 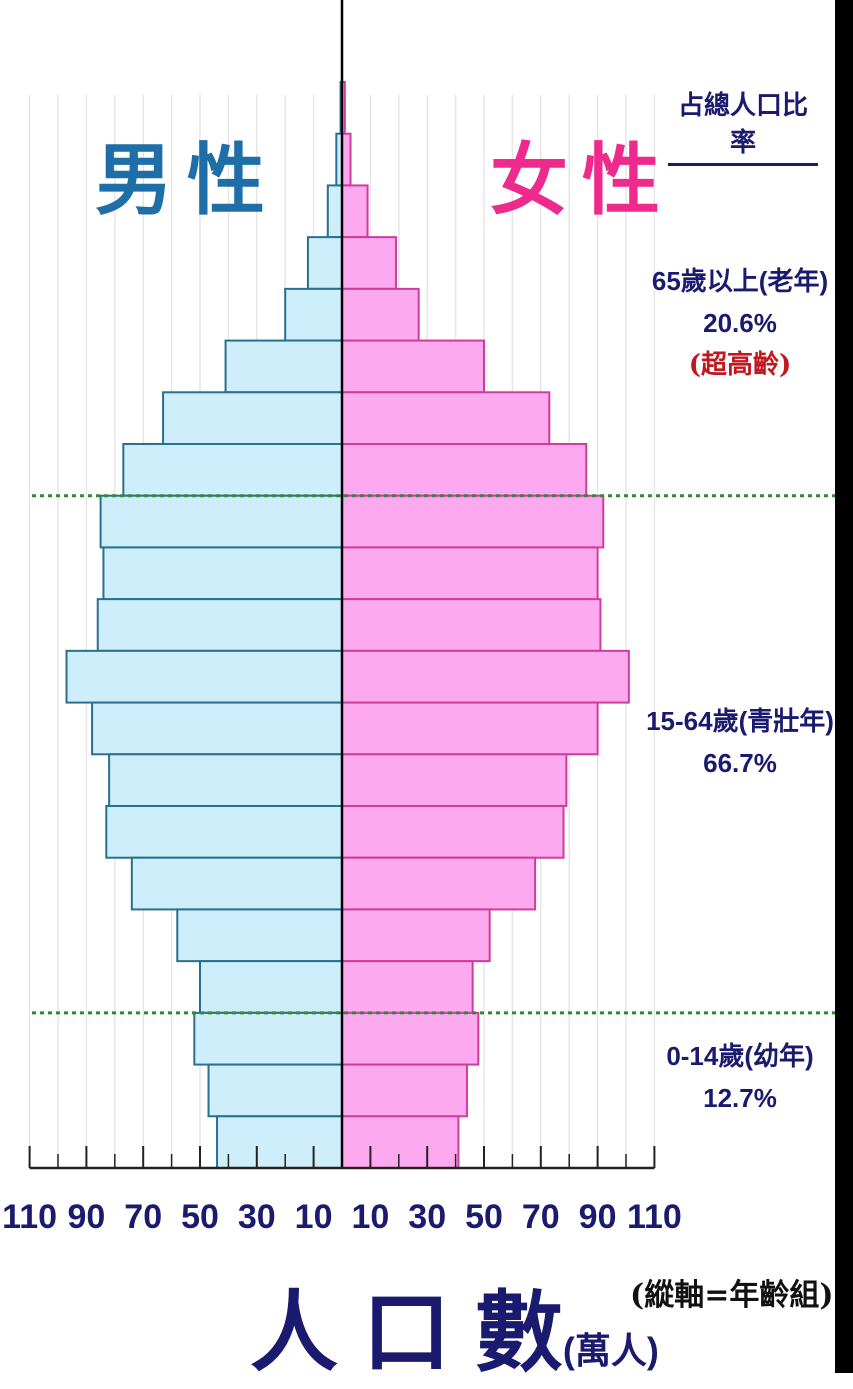 I want to click on x-tick-label-left: 90, so click(x=86, y=1217).